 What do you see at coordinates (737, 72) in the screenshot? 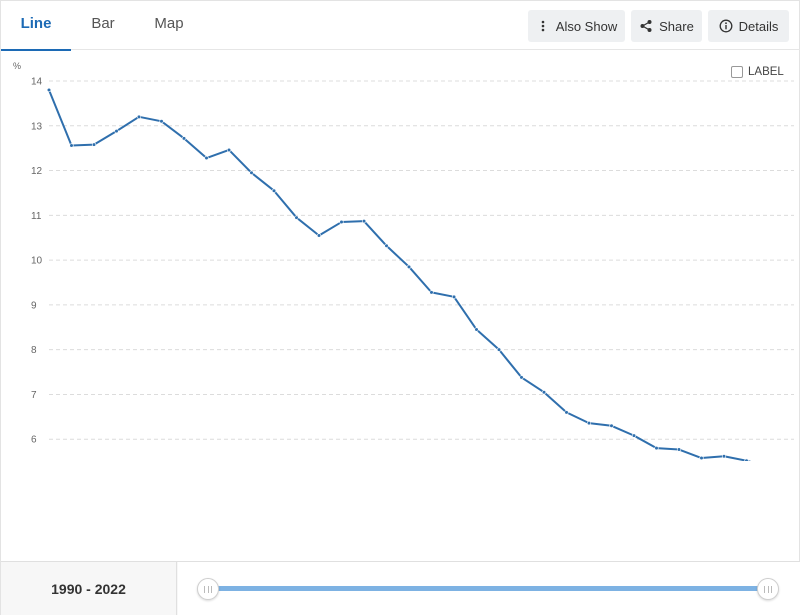
I see `checkbox-box` at bounding box center [737, 72].